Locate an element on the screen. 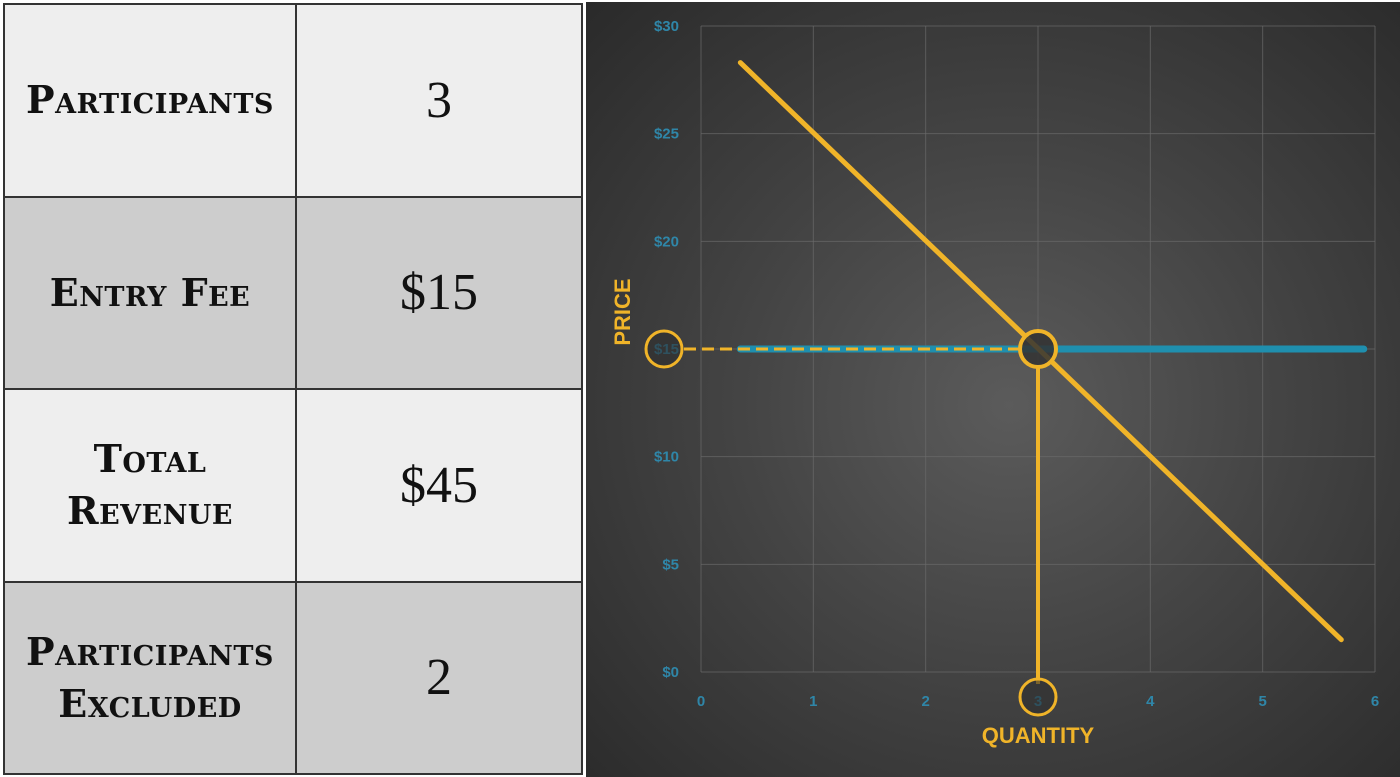  table-row: Total Revenue $45 is located at coordinates (293, 485).